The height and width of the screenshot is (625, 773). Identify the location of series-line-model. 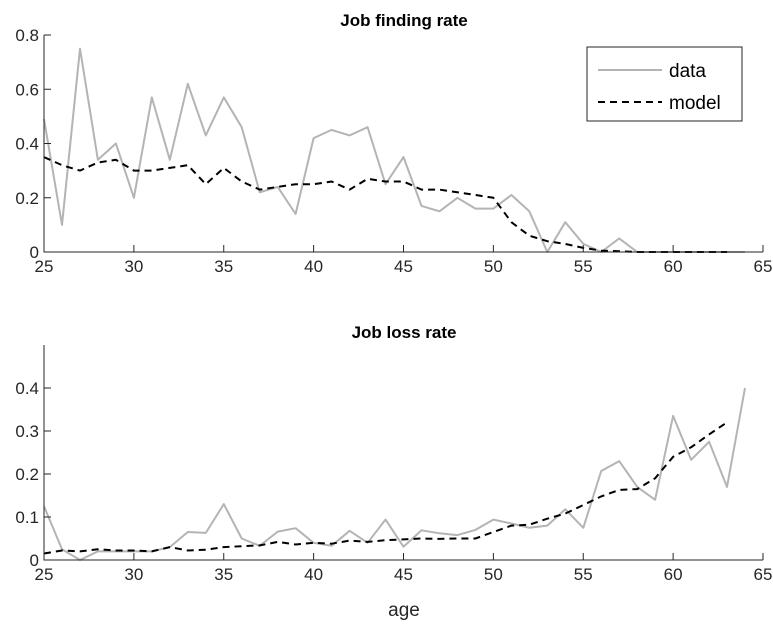
(385, 204).